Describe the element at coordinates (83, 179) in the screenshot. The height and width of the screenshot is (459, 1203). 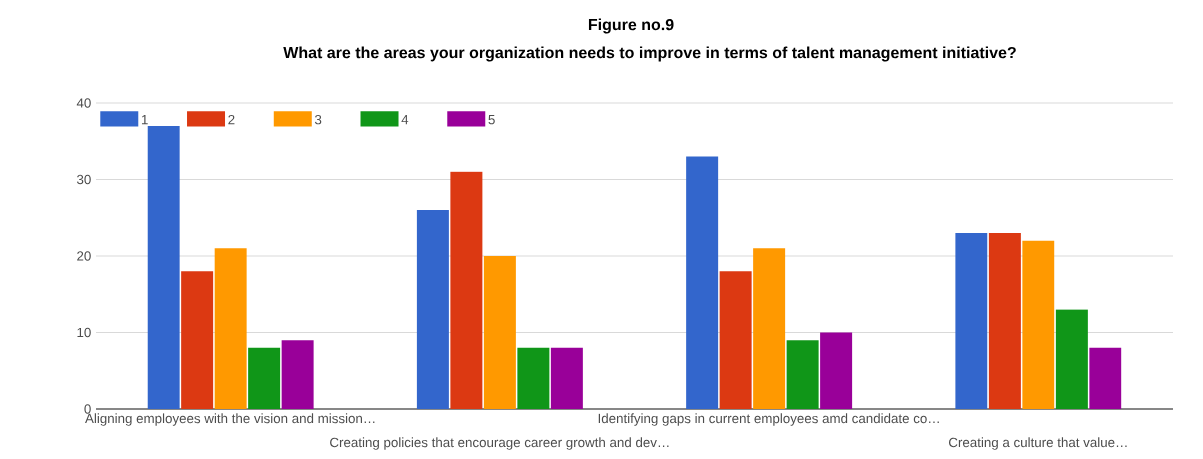
I see `y-tick-label: 30` at that location.